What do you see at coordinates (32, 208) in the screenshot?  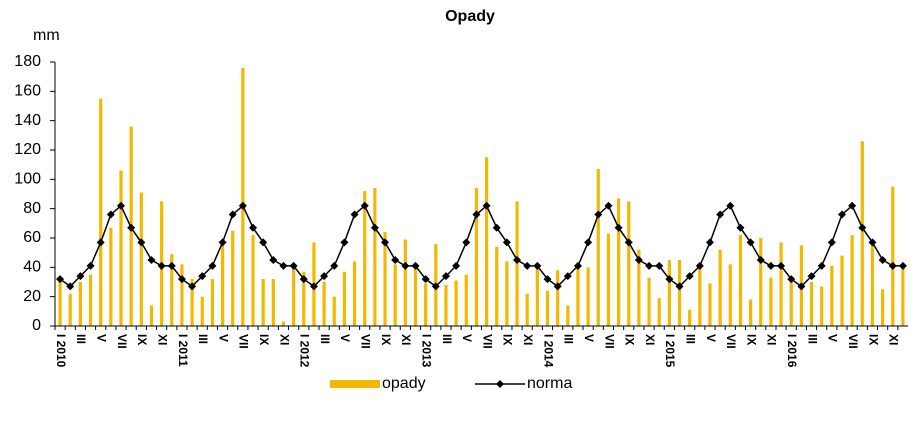 I see `y-tick-label: 80` at bounding box center [32, 208].